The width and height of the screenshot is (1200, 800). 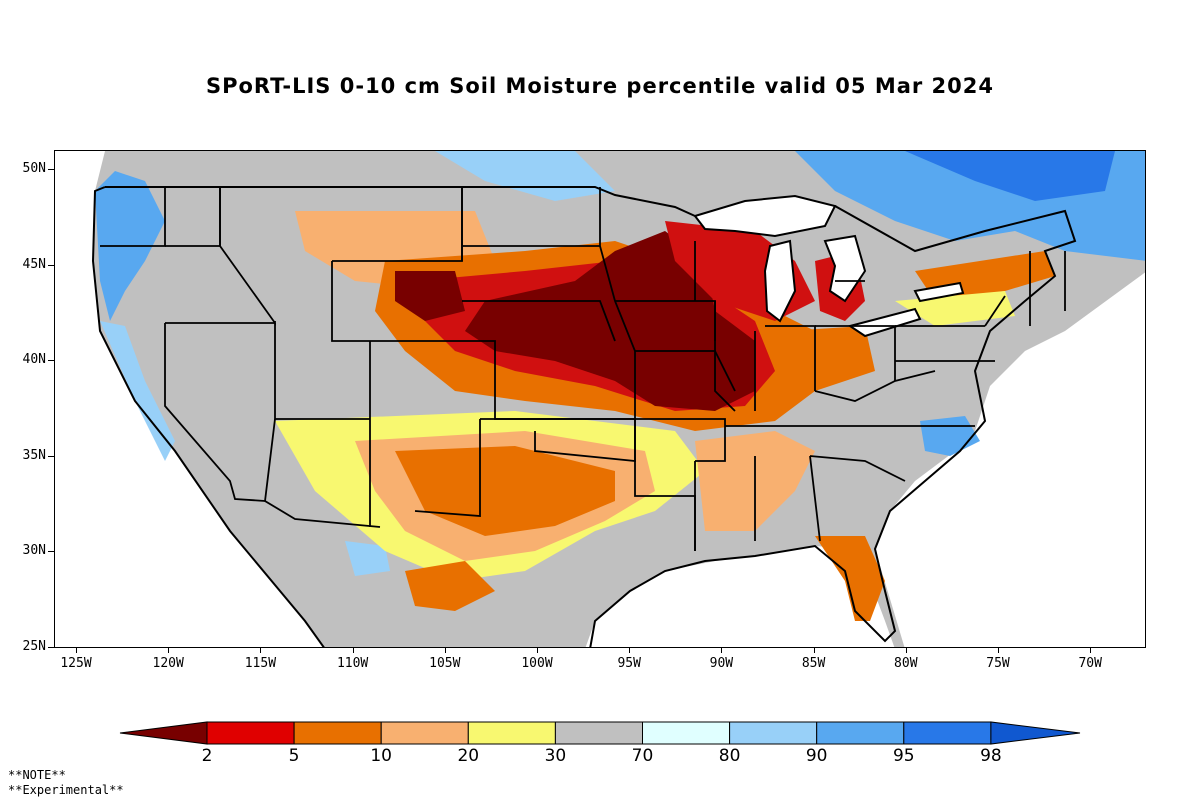 What do you see at coordinates (939, 292) in the screenshot?
I see `lake-ontario` at bounding box center [939, 292].